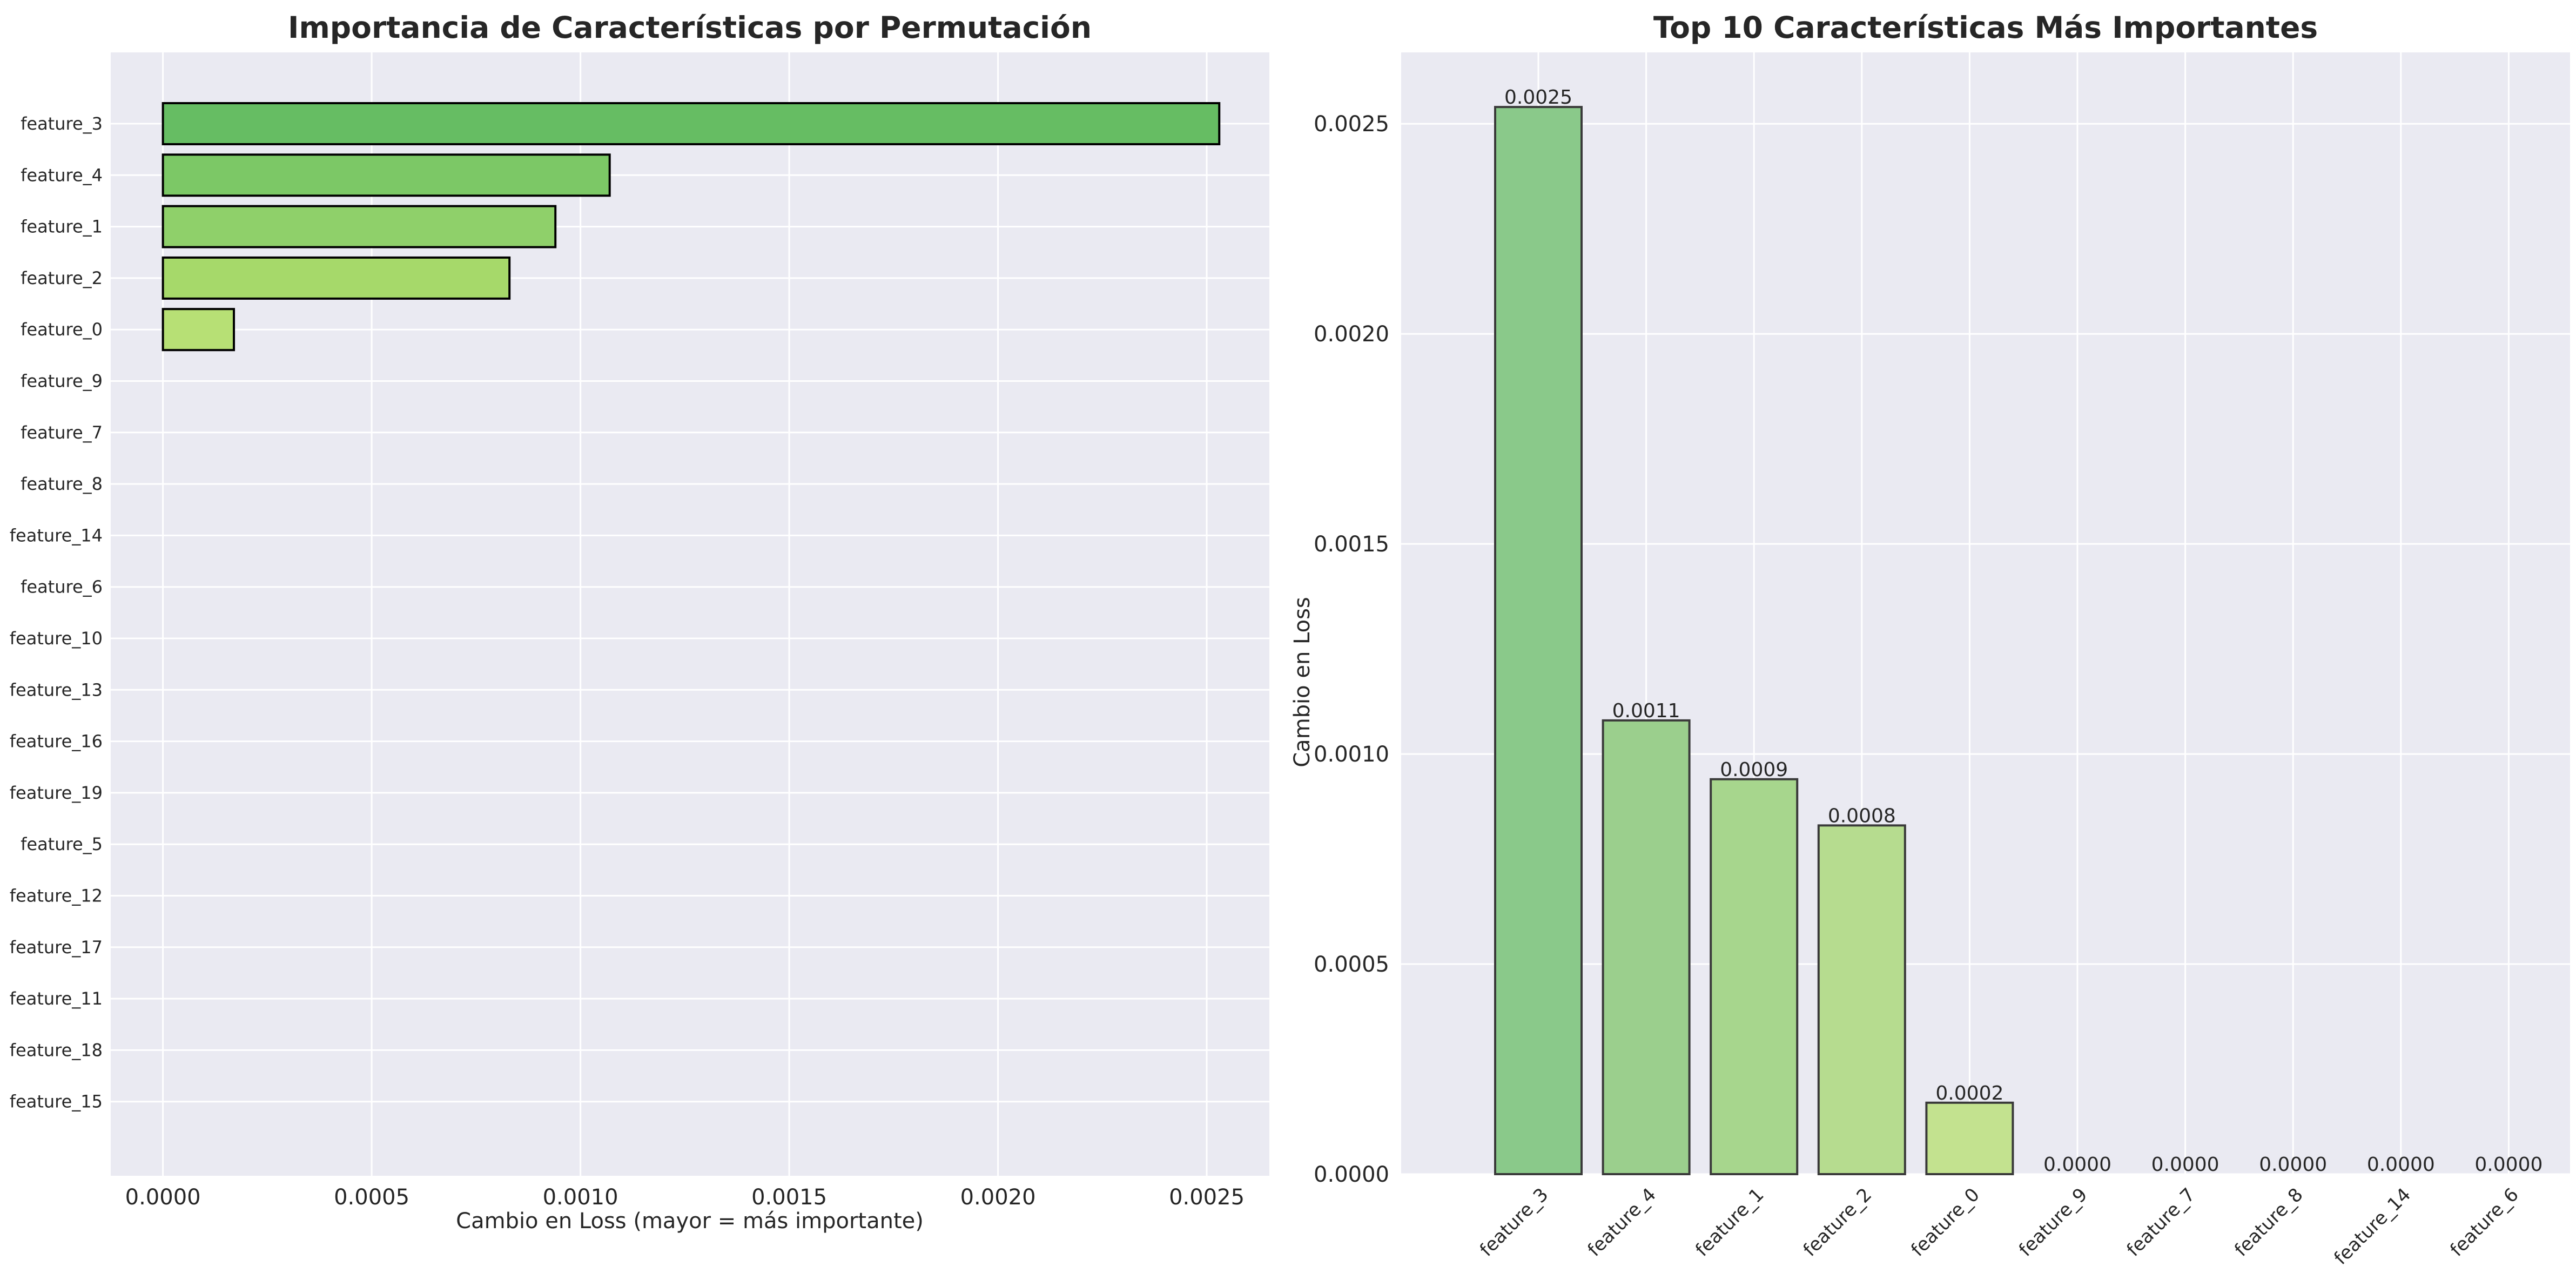  What do you see at coordinates (62, 278) in the screenshot?
I see `left-y-tick-label: feature_2` at bounding box center [62, 278].